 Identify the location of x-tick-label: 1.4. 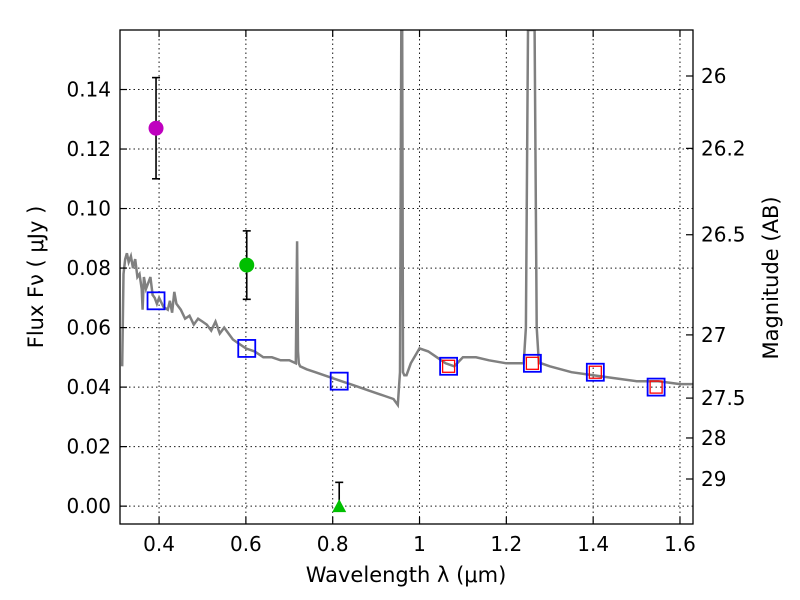
(593, 544).